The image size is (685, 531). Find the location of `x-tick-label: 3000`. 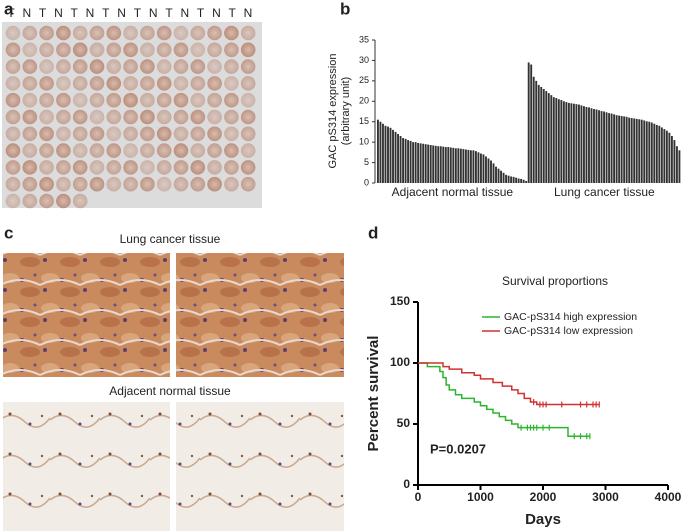

x-tick-label: 3000 is located at coordinates (605, 497).